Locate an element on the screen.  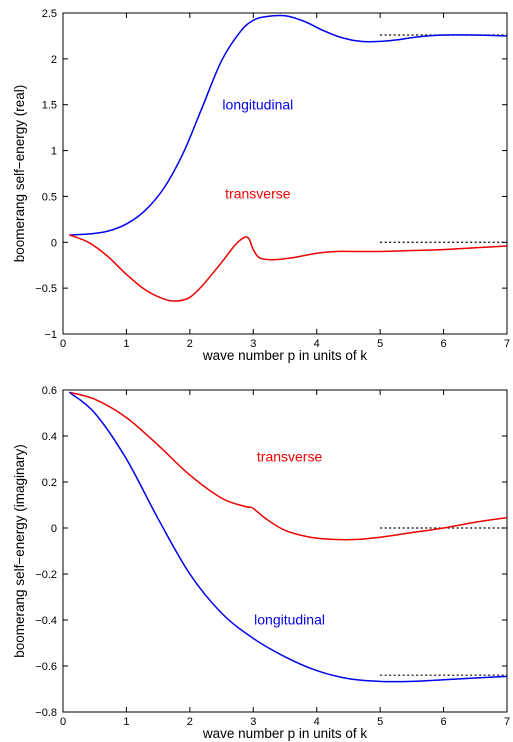
y-tick-label: 0.2 is located at coordinates (49, 483).